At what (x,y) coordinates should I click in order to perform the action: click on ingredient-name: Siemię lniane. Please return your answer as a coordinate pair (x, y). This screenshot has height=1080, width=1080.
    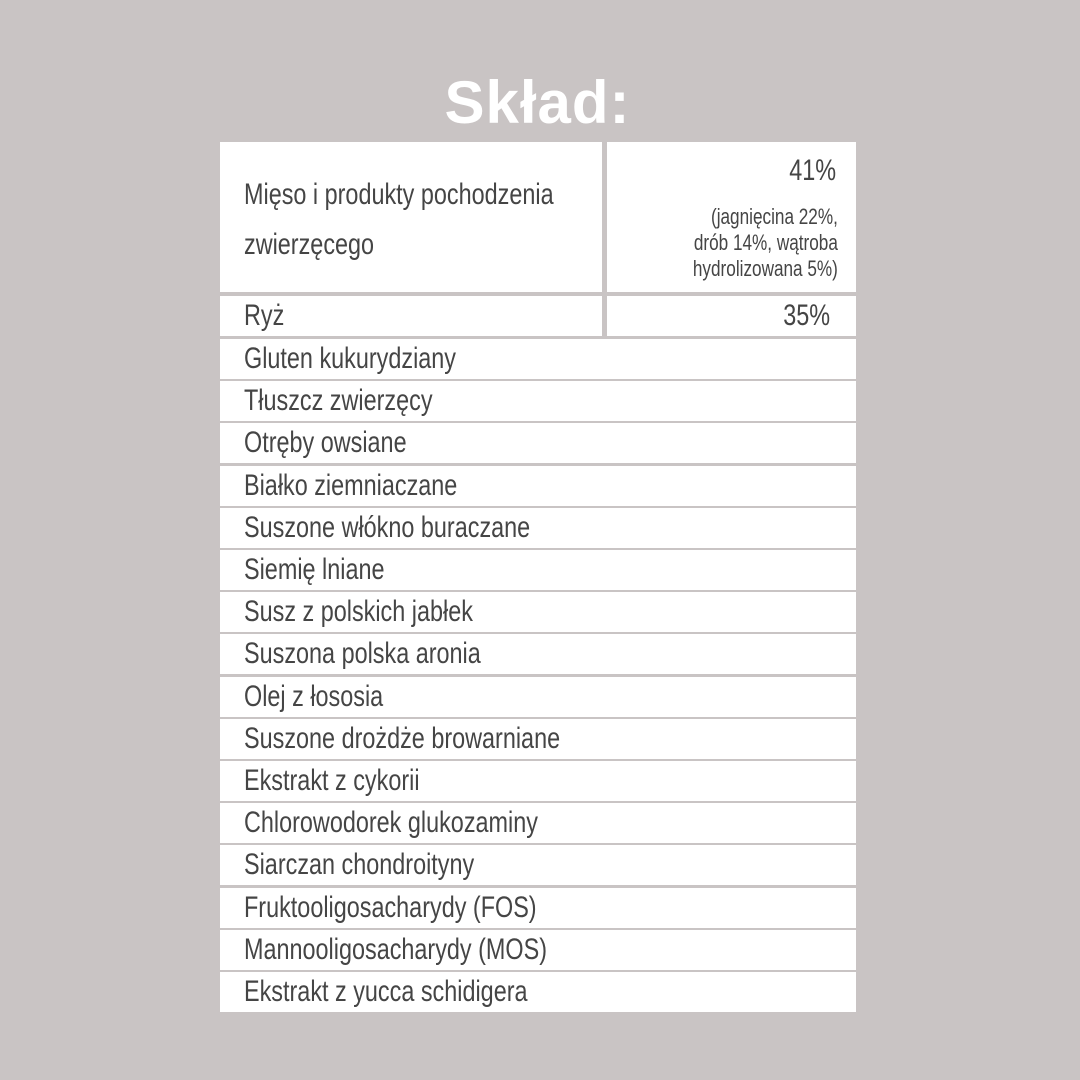
    Looking at the image, I should click on (314, 569).